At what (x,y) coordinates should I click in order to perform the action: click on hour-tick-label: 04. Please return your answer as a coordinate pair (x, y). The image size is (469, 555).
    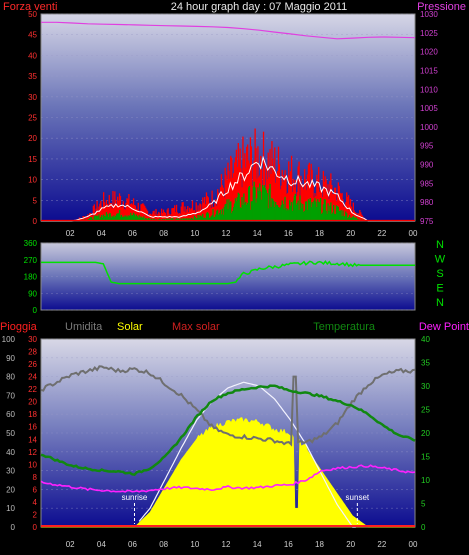
    Looking at the image, I should click on (101, 233).